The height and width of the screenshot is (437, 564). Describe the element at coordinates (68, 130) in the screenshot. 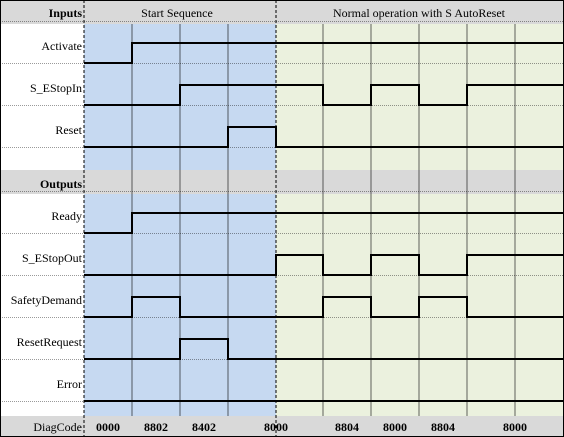

I see `reset-label: Reset` at that location.